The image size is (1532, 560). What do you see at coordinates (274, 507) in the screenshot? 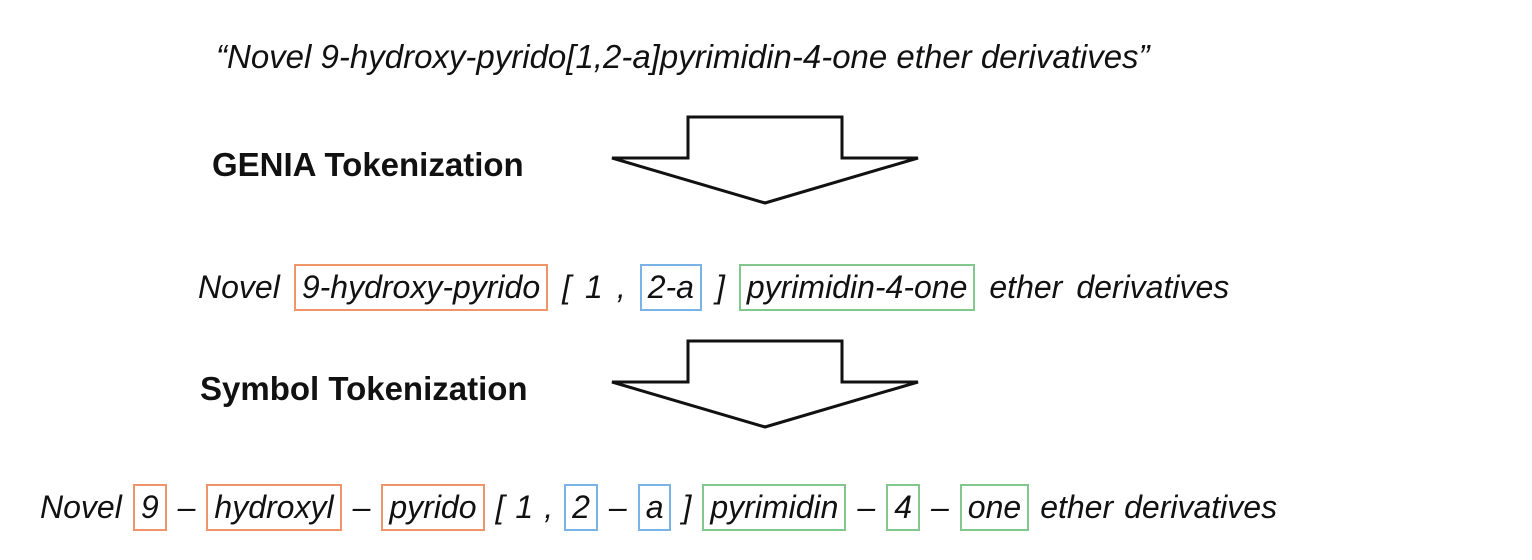
I see `token-box: hydroxyl` at bounding box center [274, 507].